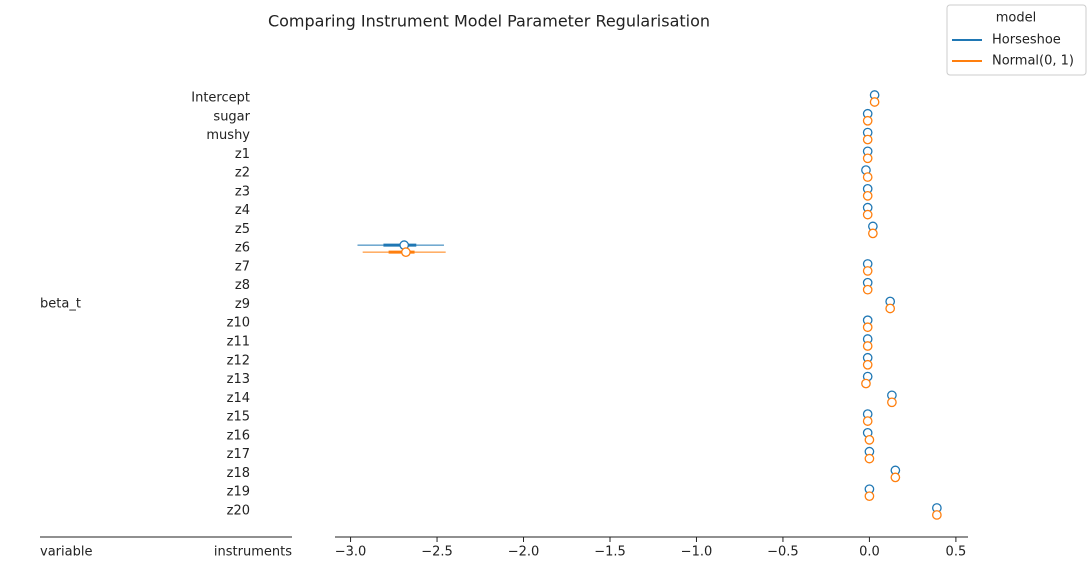 This screenshot has height=570, width=1092. What do you see at coordinates (66, 552) in the screenshot?
I see `column-label: variable` at bounding box center [66, 552].